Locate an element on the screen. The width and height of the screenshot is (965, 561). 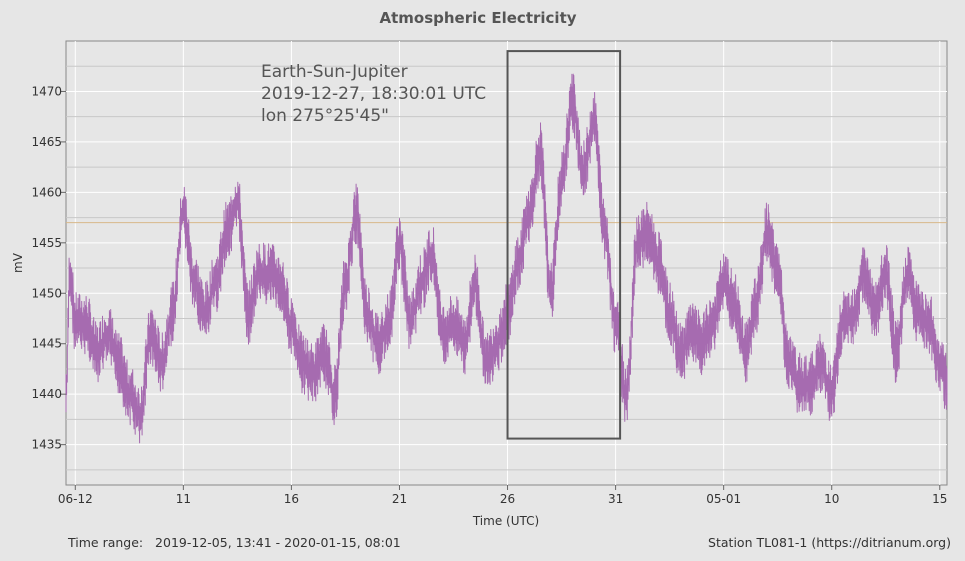
y-axis: 1435 1440 1445 1450 1455 1460 1465 1470 is located at coordinates (48, 268).